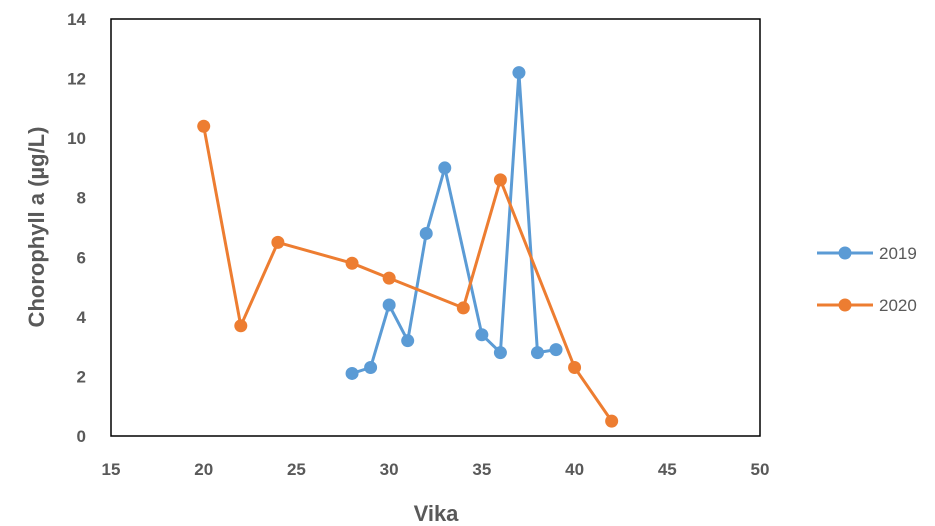 This screenshot has width=935, height=526. Describe the element at coordinates (667, 469) in the screenshot. I see `x-tick-label: 45` at that location.